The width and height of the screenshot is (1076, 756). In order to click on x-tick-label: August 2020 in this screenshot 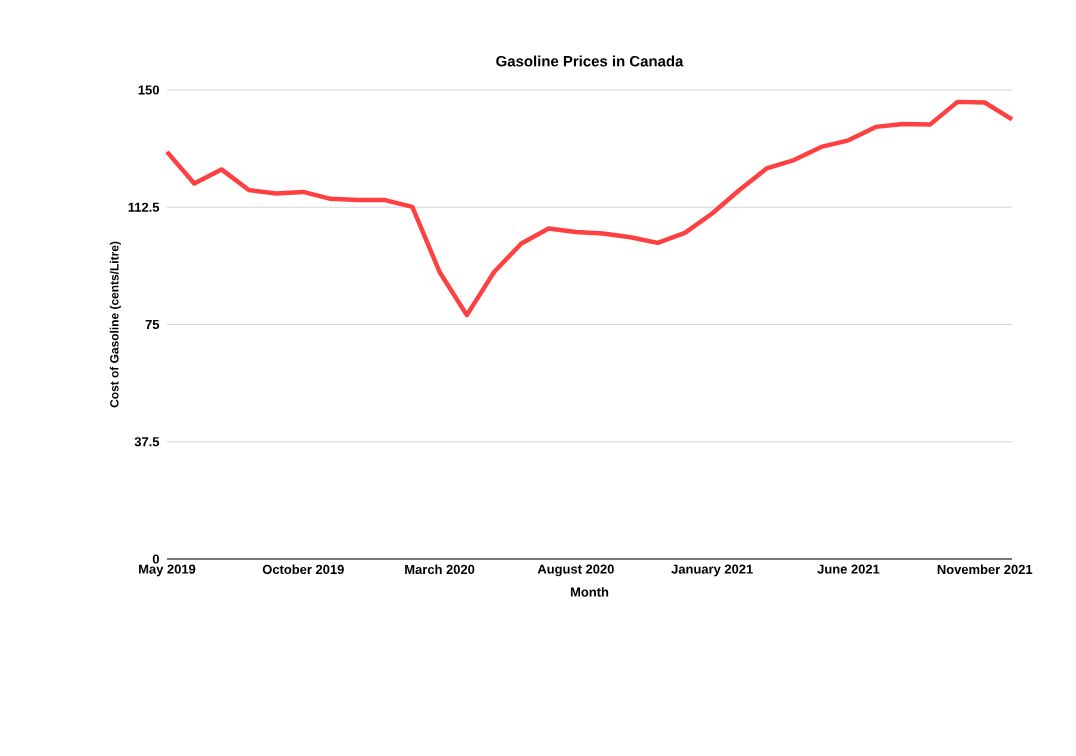, I will do `click(575, 570)`.